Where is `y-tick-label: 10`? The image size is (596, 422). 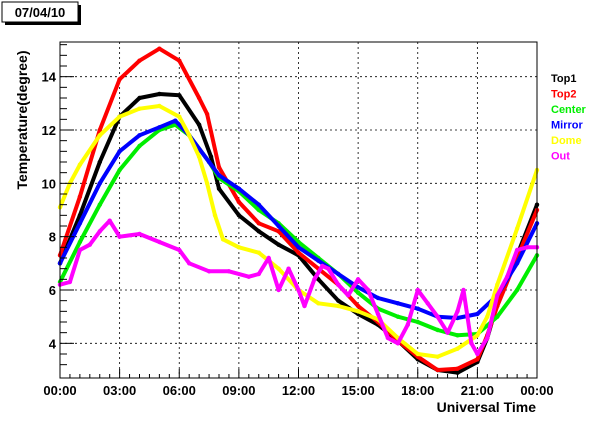
y-tick-label: 10 is located at coordinates (49, 183).